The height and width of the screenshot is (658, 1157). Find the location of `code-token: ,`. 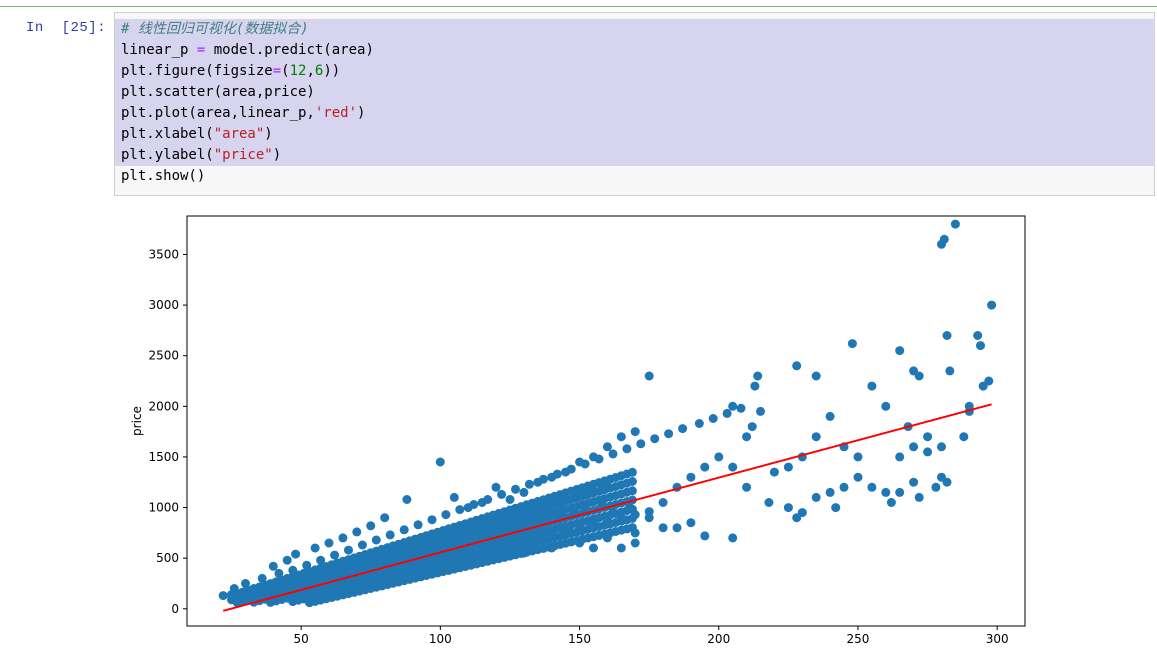

code-token: , is located at coordinates (310, 71).